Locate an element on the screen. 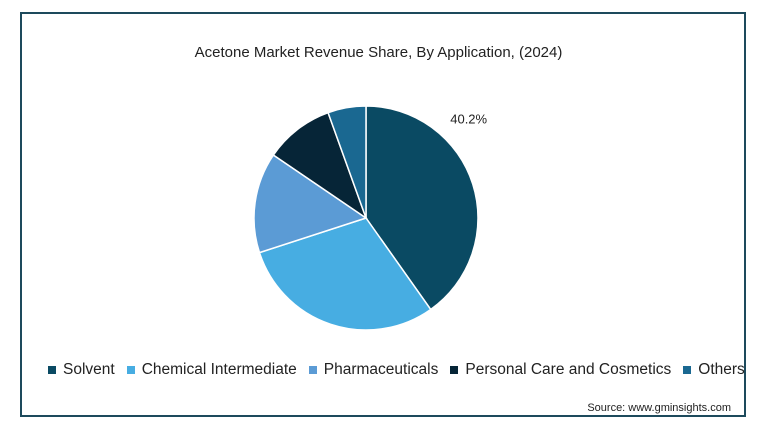  legend-label: Pharmaceuticals is located at coordinates (381, 369).